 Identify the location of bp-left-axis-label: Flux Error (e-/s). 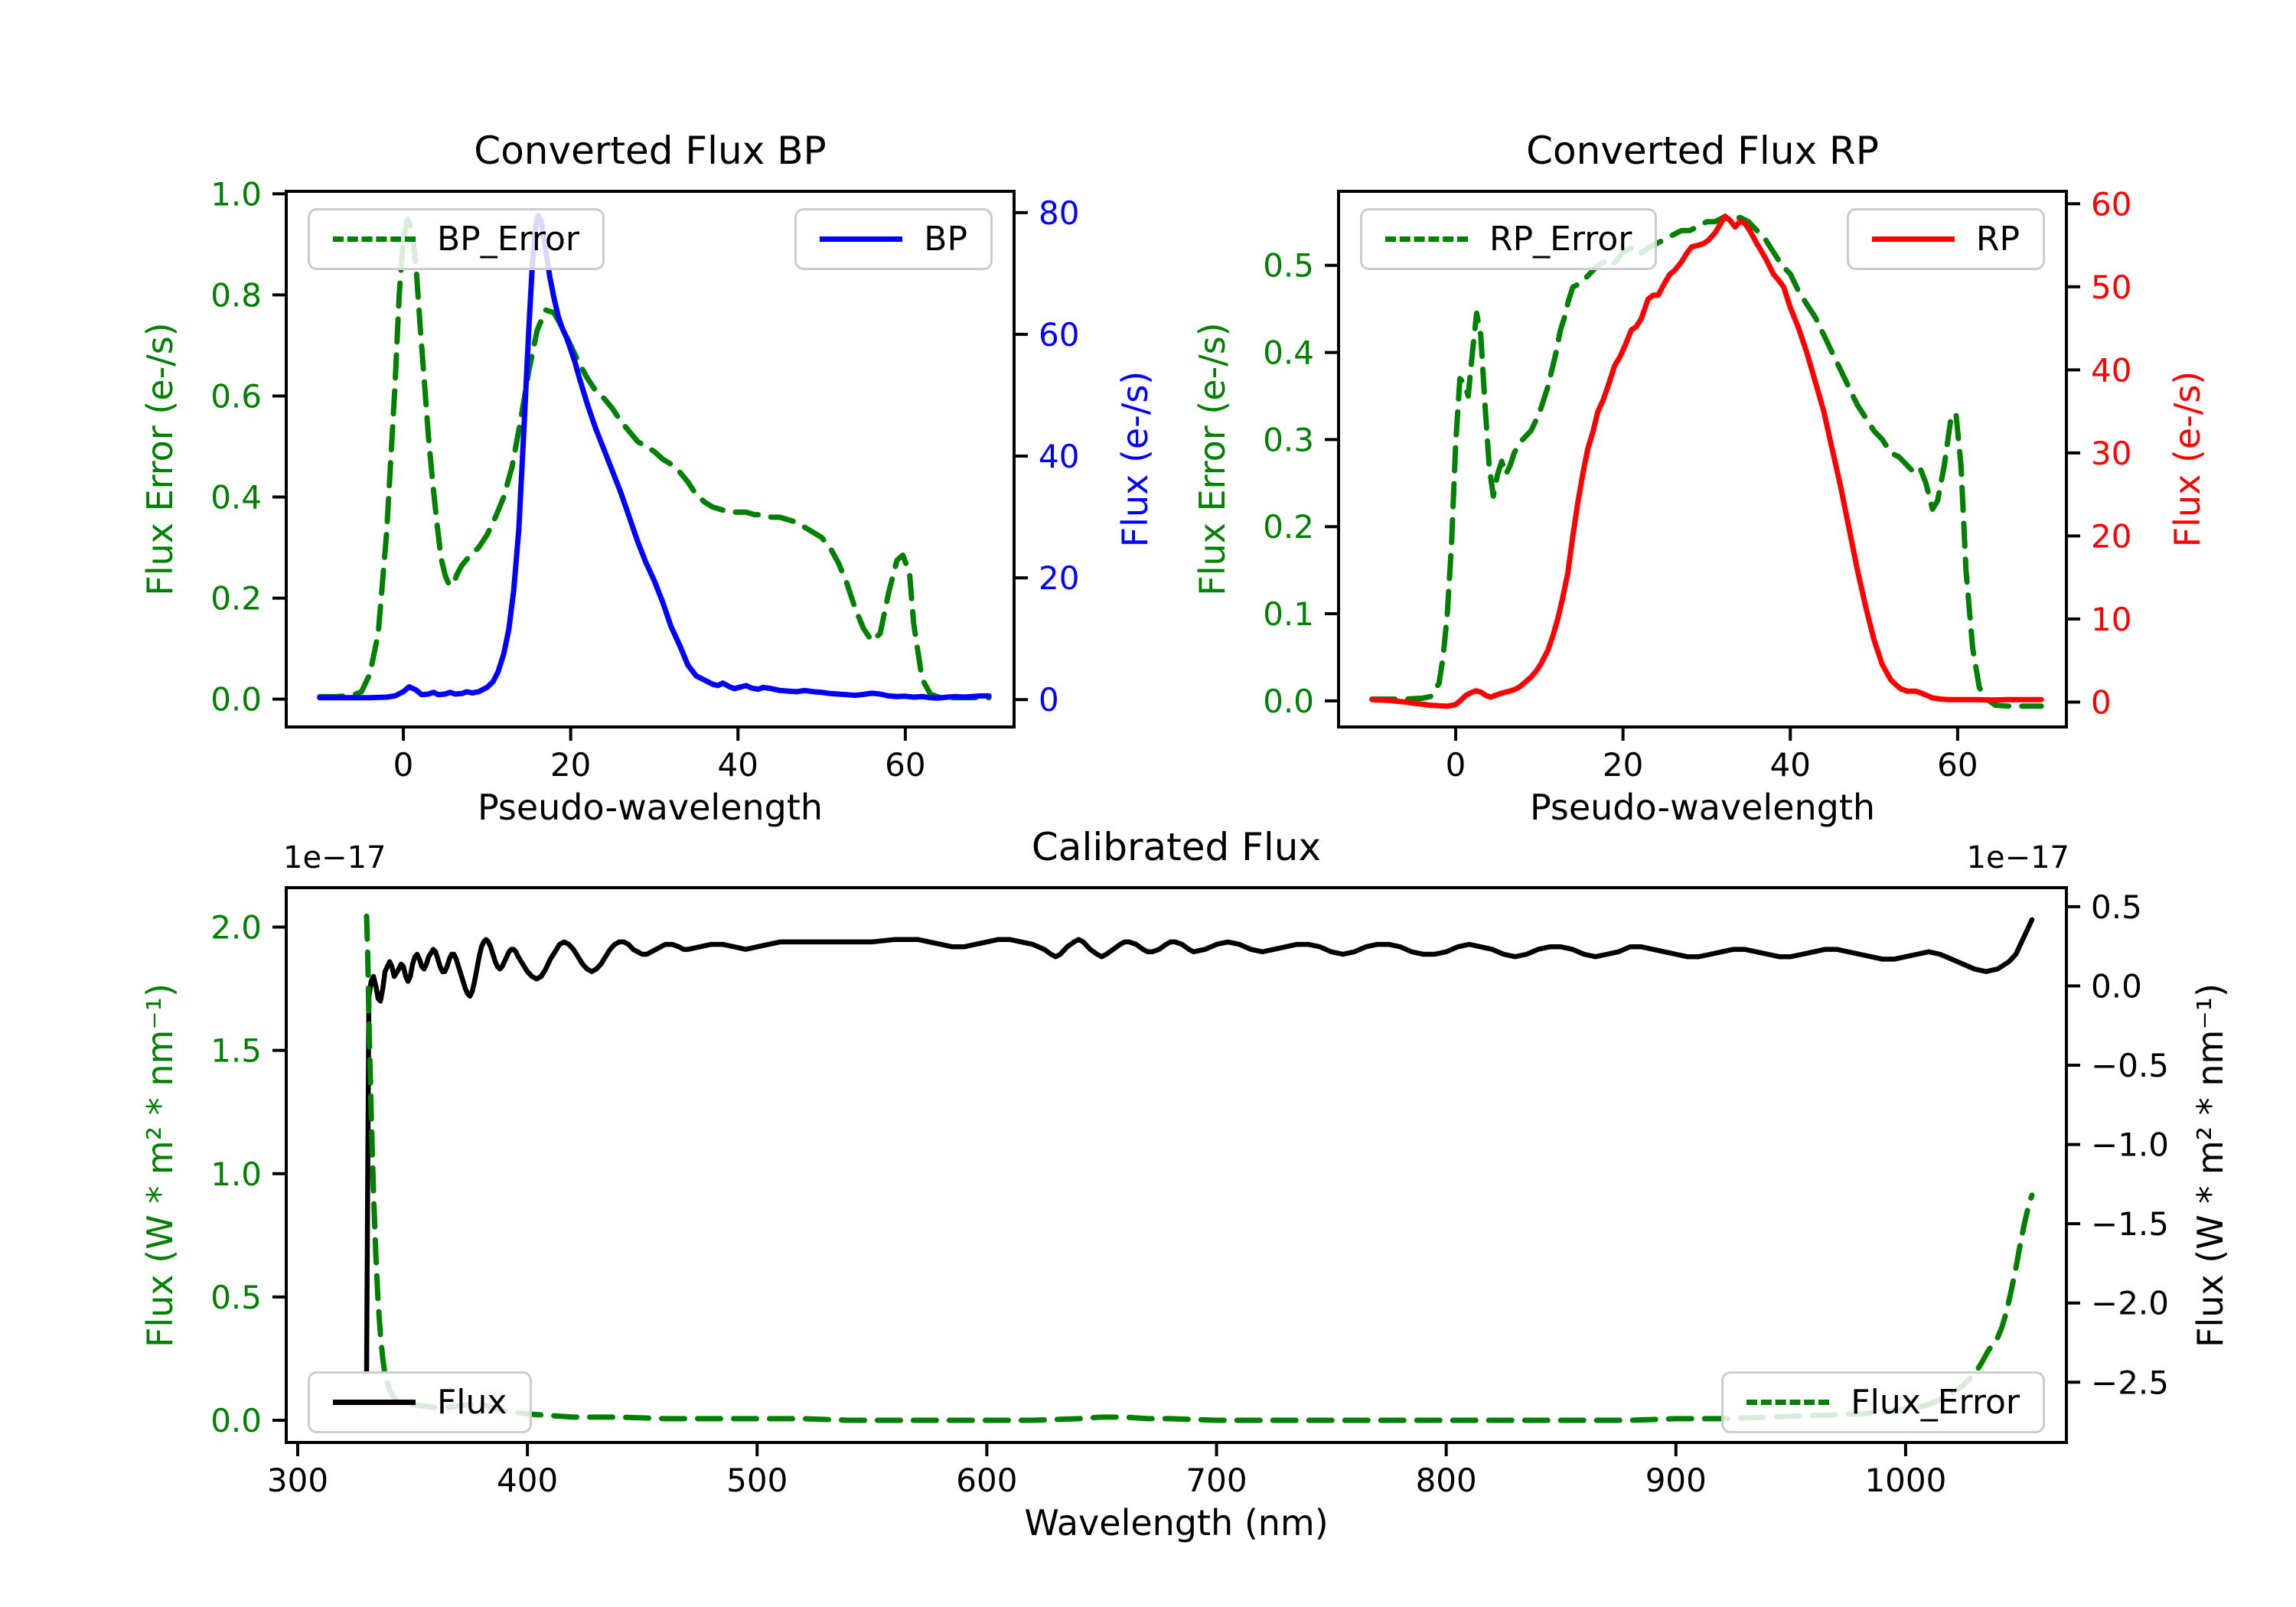
(160, 459).